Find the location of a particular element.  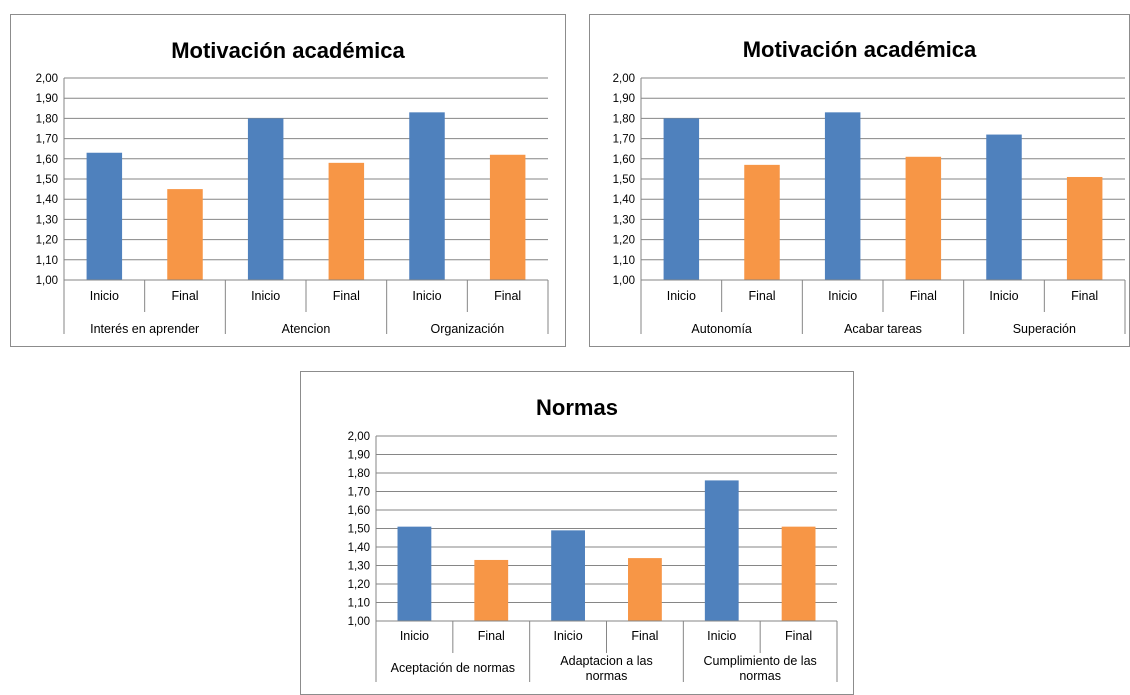

x-group-label: Superación is located at coordinates (1044, 329).